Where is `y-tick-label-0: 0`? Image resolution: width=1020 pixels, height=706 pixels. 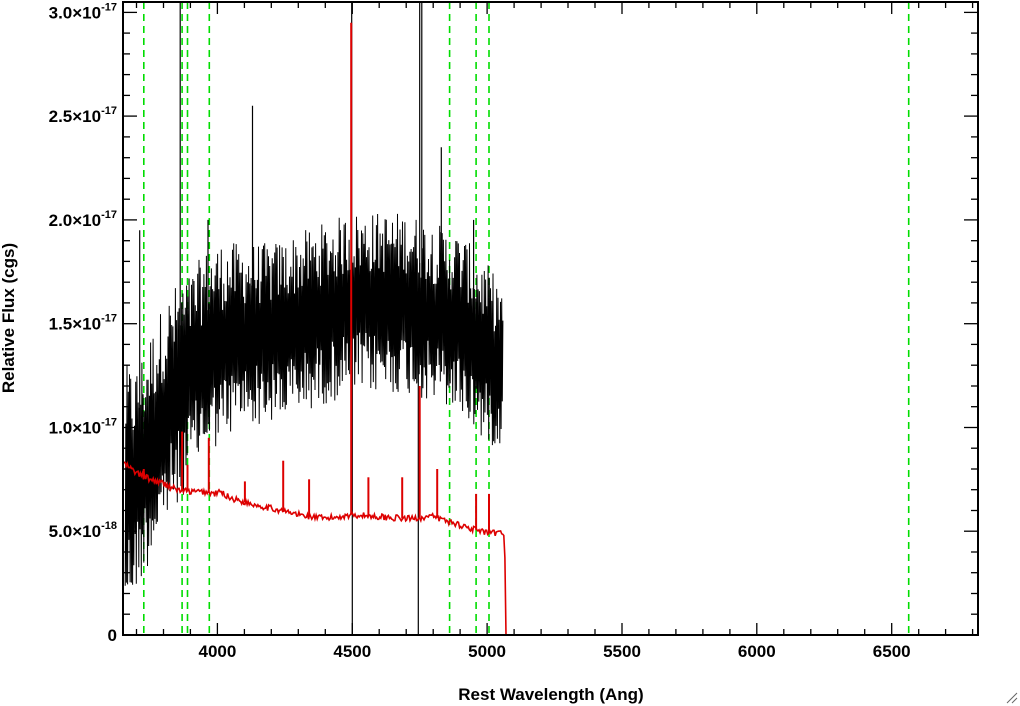
y-tick-label-0: 0 is located at coordinates (112, 635).